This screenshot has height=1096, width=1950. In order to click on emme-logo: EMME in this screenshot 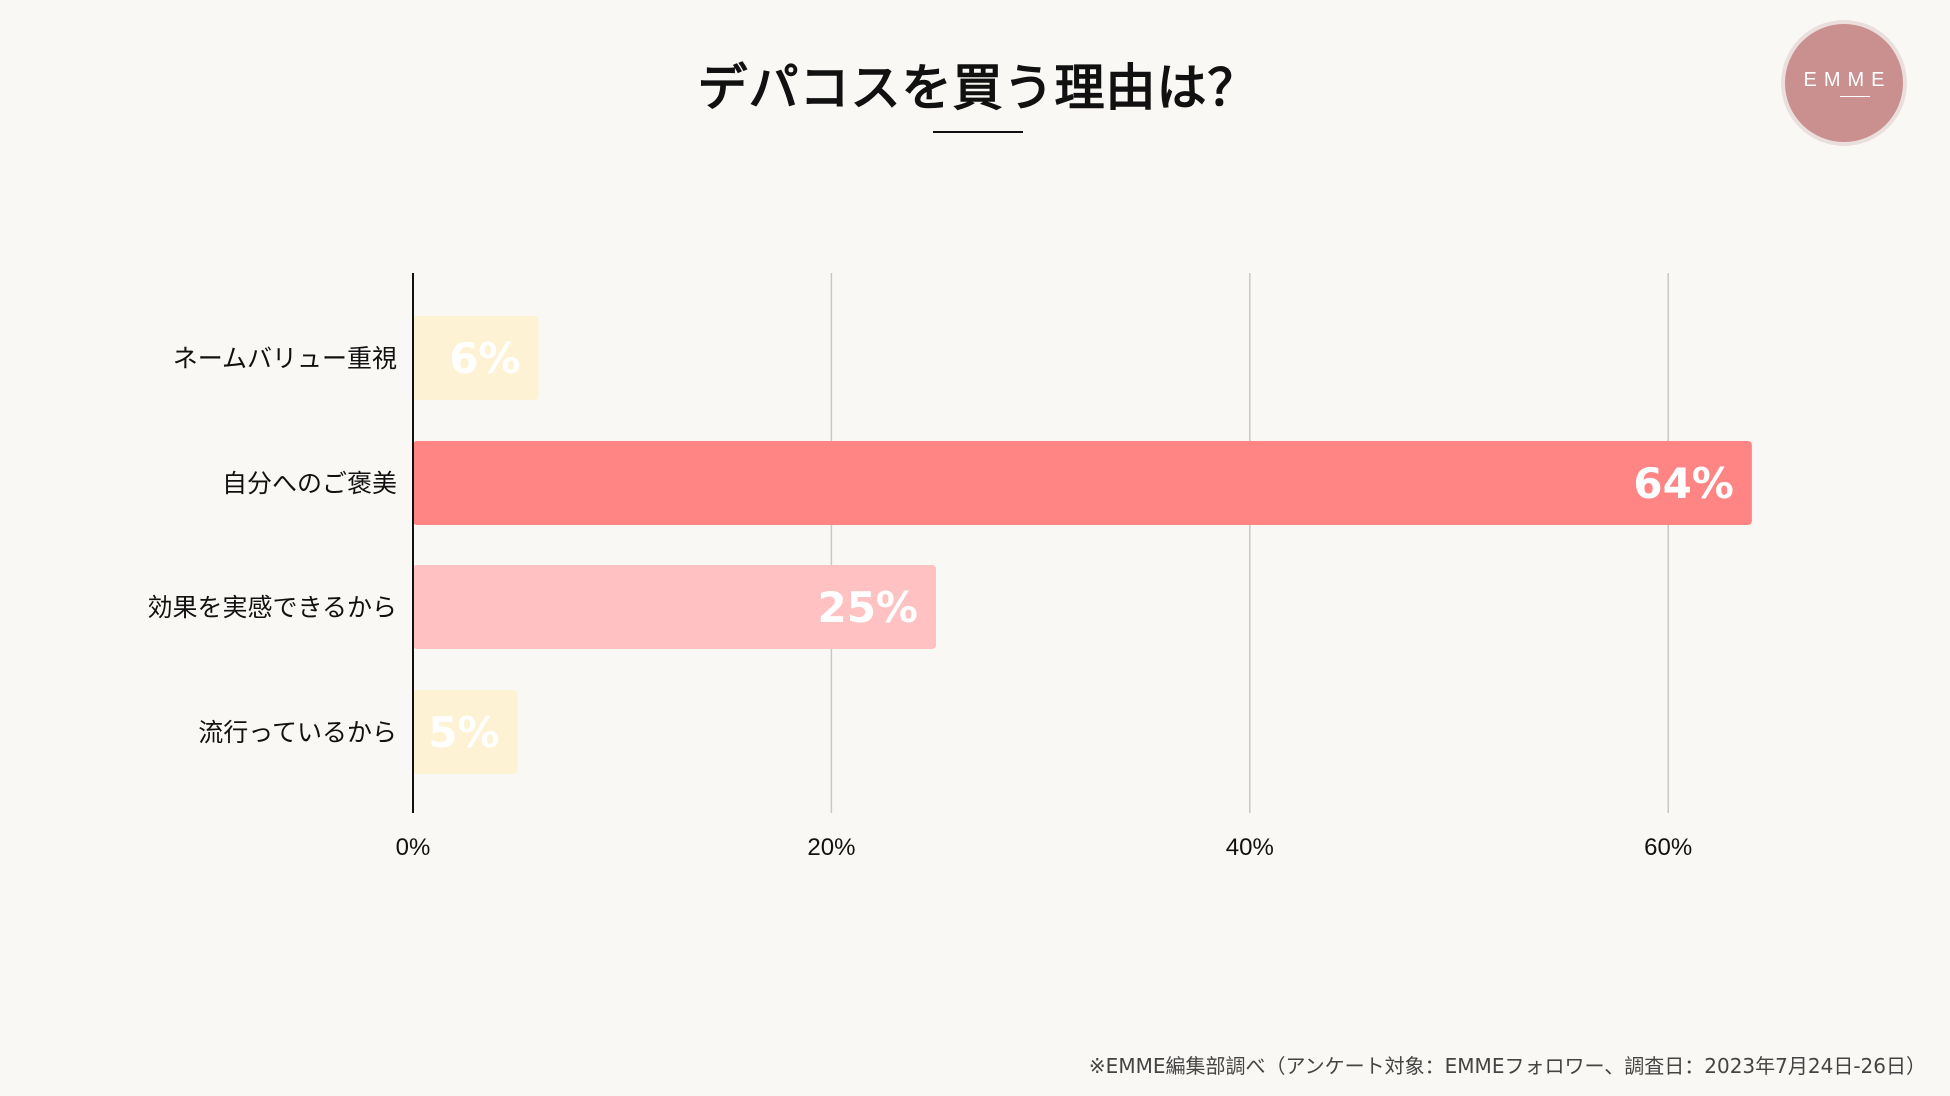, I will do `click(1844, 83)`.